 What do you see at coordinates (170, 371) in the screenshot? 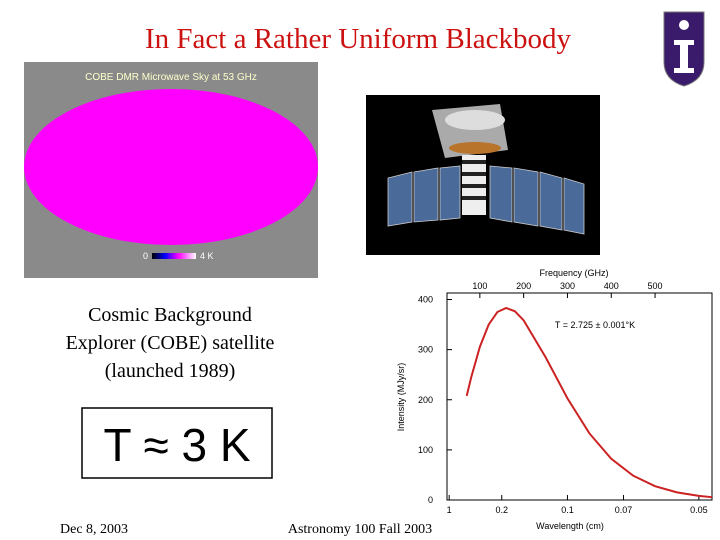
I see `caption-line: (launched 1989)` at bounding box center [170, 371].